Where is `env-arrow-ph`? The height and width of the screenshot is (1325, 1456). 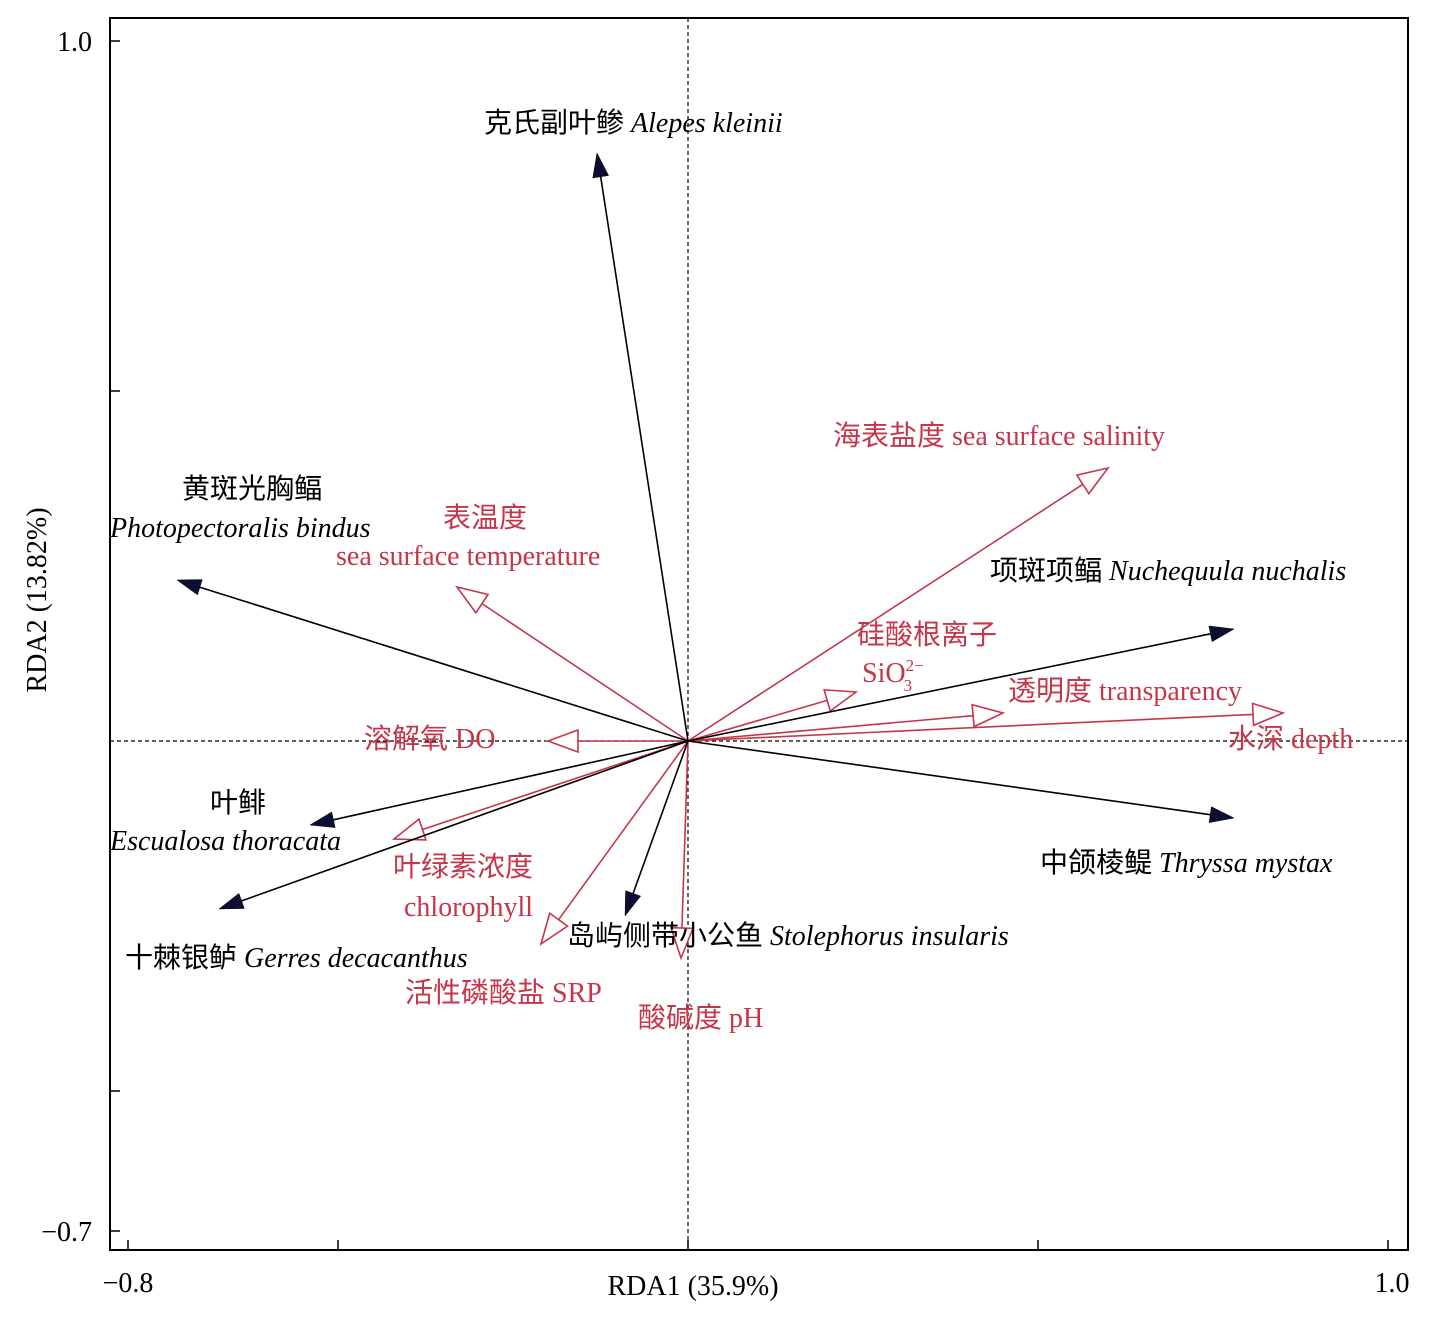
env-arrow-ph is located at coordinates (682, 850).